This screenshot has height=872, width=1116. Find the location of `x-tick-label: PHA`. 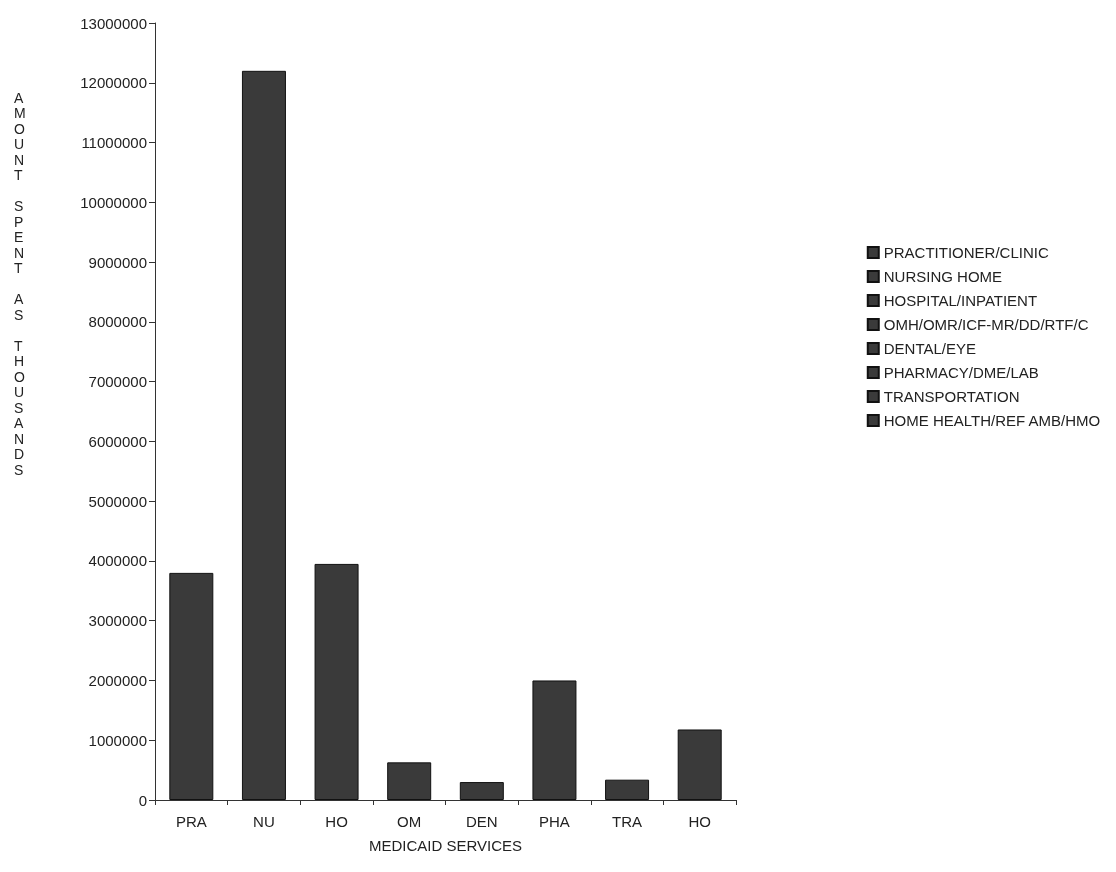

x-tick-label: PHA is located at coordinates (554, 821).